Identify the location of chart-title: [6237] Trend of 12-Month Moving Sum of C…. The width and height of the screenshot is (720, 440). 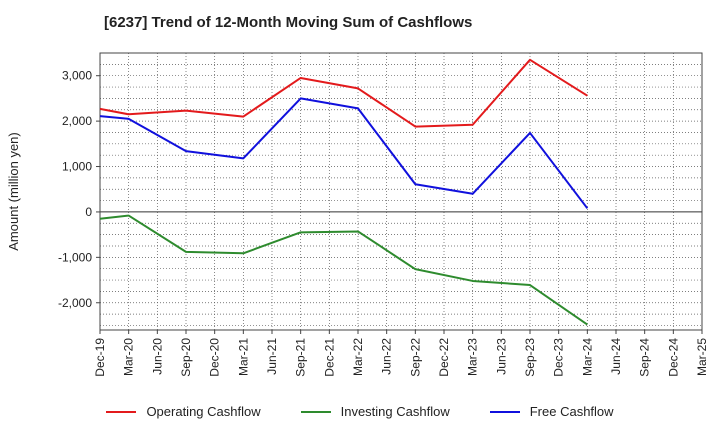
(288, 22).